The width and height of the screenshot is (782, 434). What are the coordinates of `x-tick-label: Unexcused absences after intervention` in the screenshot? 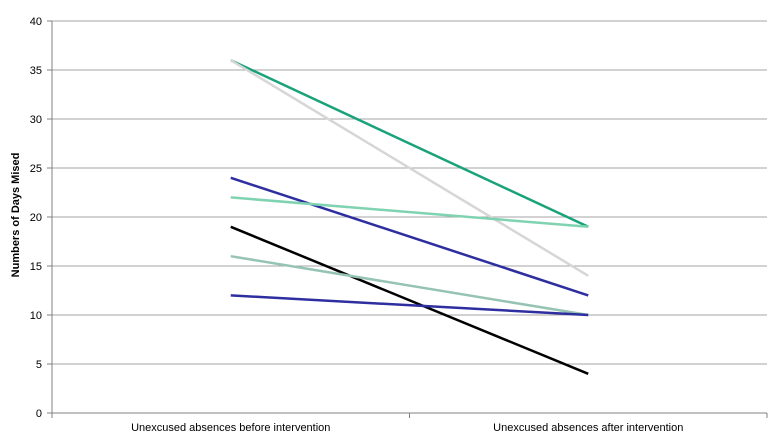 It's located at (588, 428).